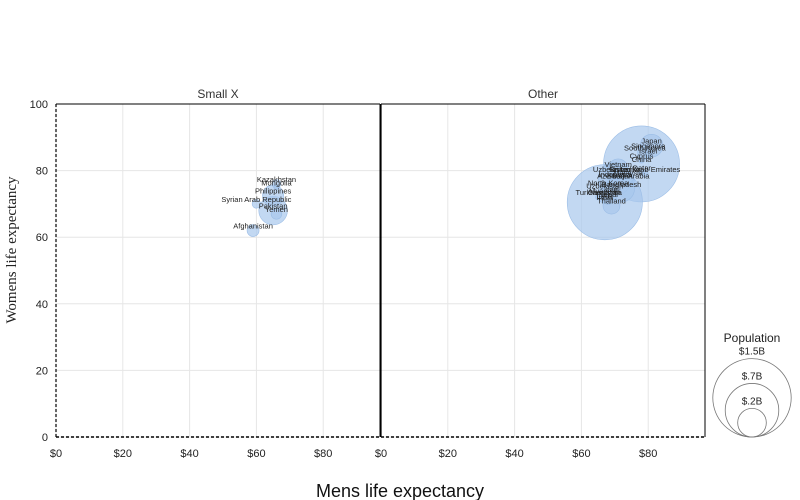 The height and width of the screenshot is (500, 800). I want to click on data-point-label: Pakistan, so click(273, 206).